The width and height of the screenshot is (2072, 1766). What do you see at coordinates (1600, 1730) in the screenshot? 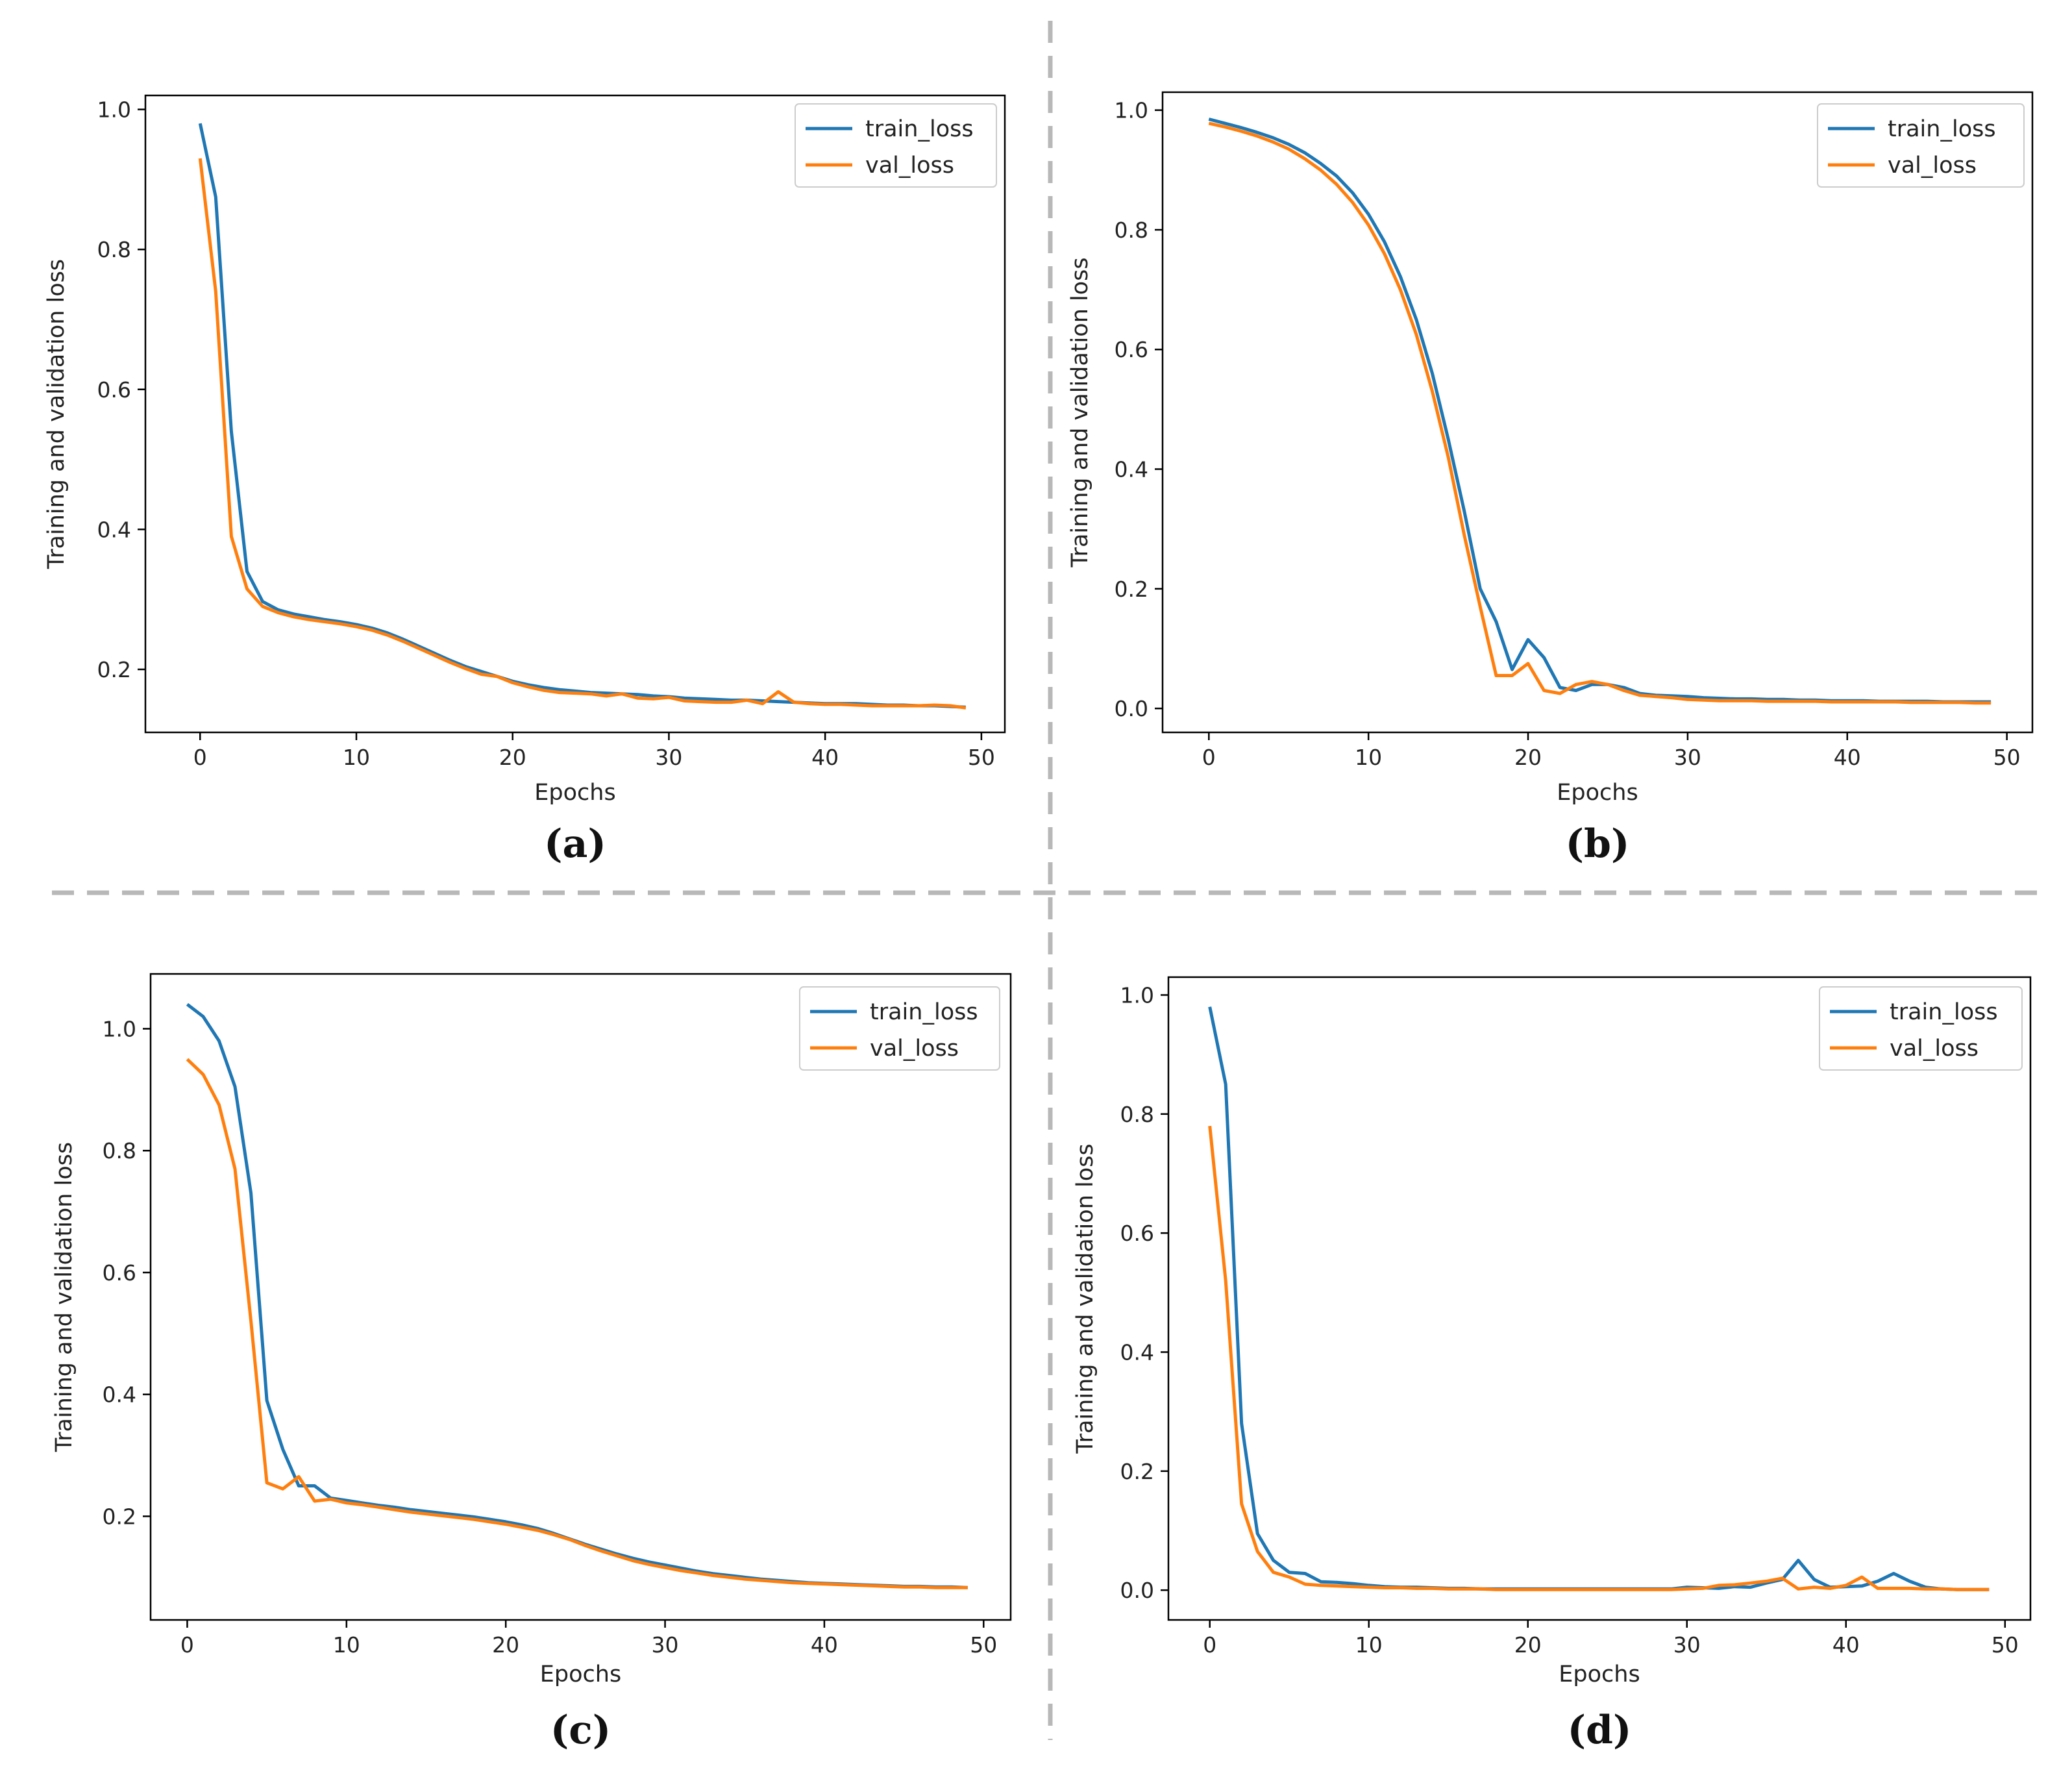
I see `panel-caption: (d)` at bounding box center [1600, 1730].